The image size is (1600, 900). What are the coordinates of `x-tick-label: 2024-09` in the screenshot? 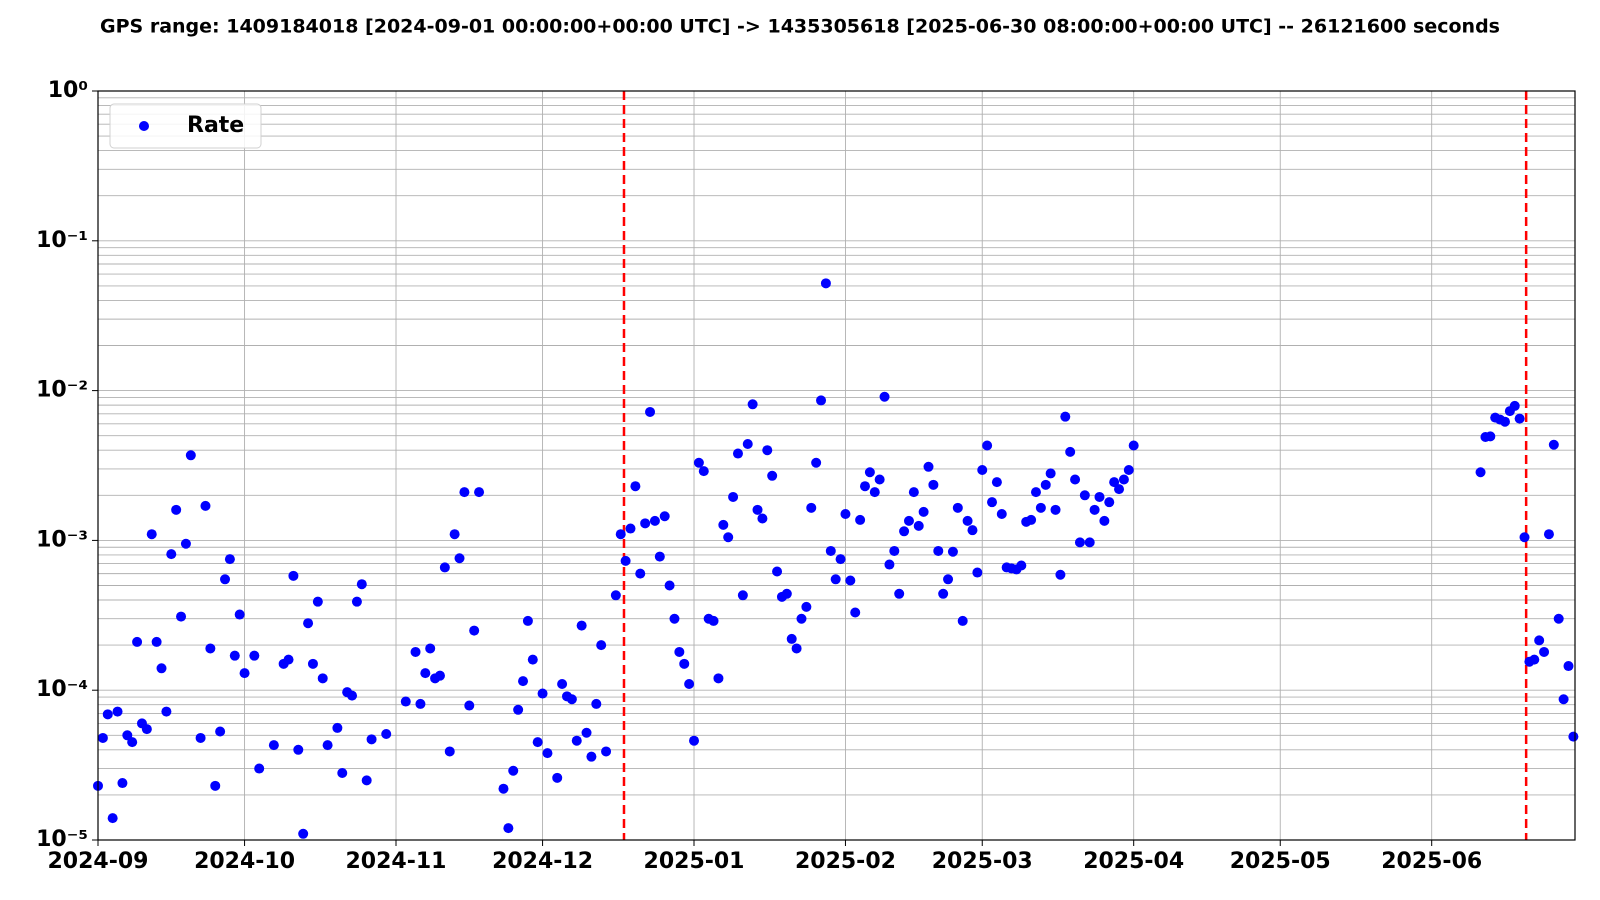 It's located at (98, 861).